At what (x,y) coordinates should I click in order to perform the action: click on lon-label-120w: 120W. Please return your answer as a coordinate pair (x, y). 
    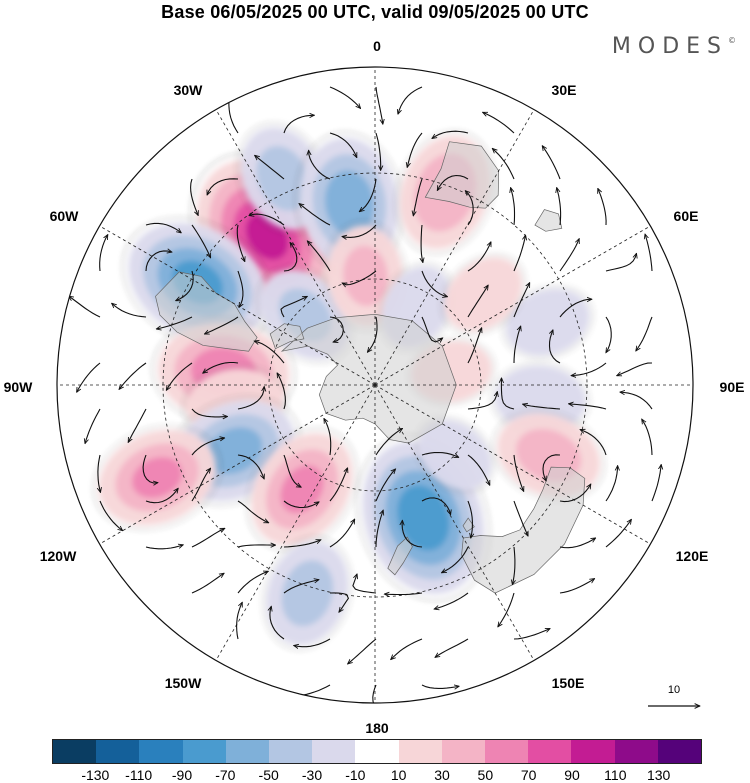
    Looking at the image, I should click on (58, 556).